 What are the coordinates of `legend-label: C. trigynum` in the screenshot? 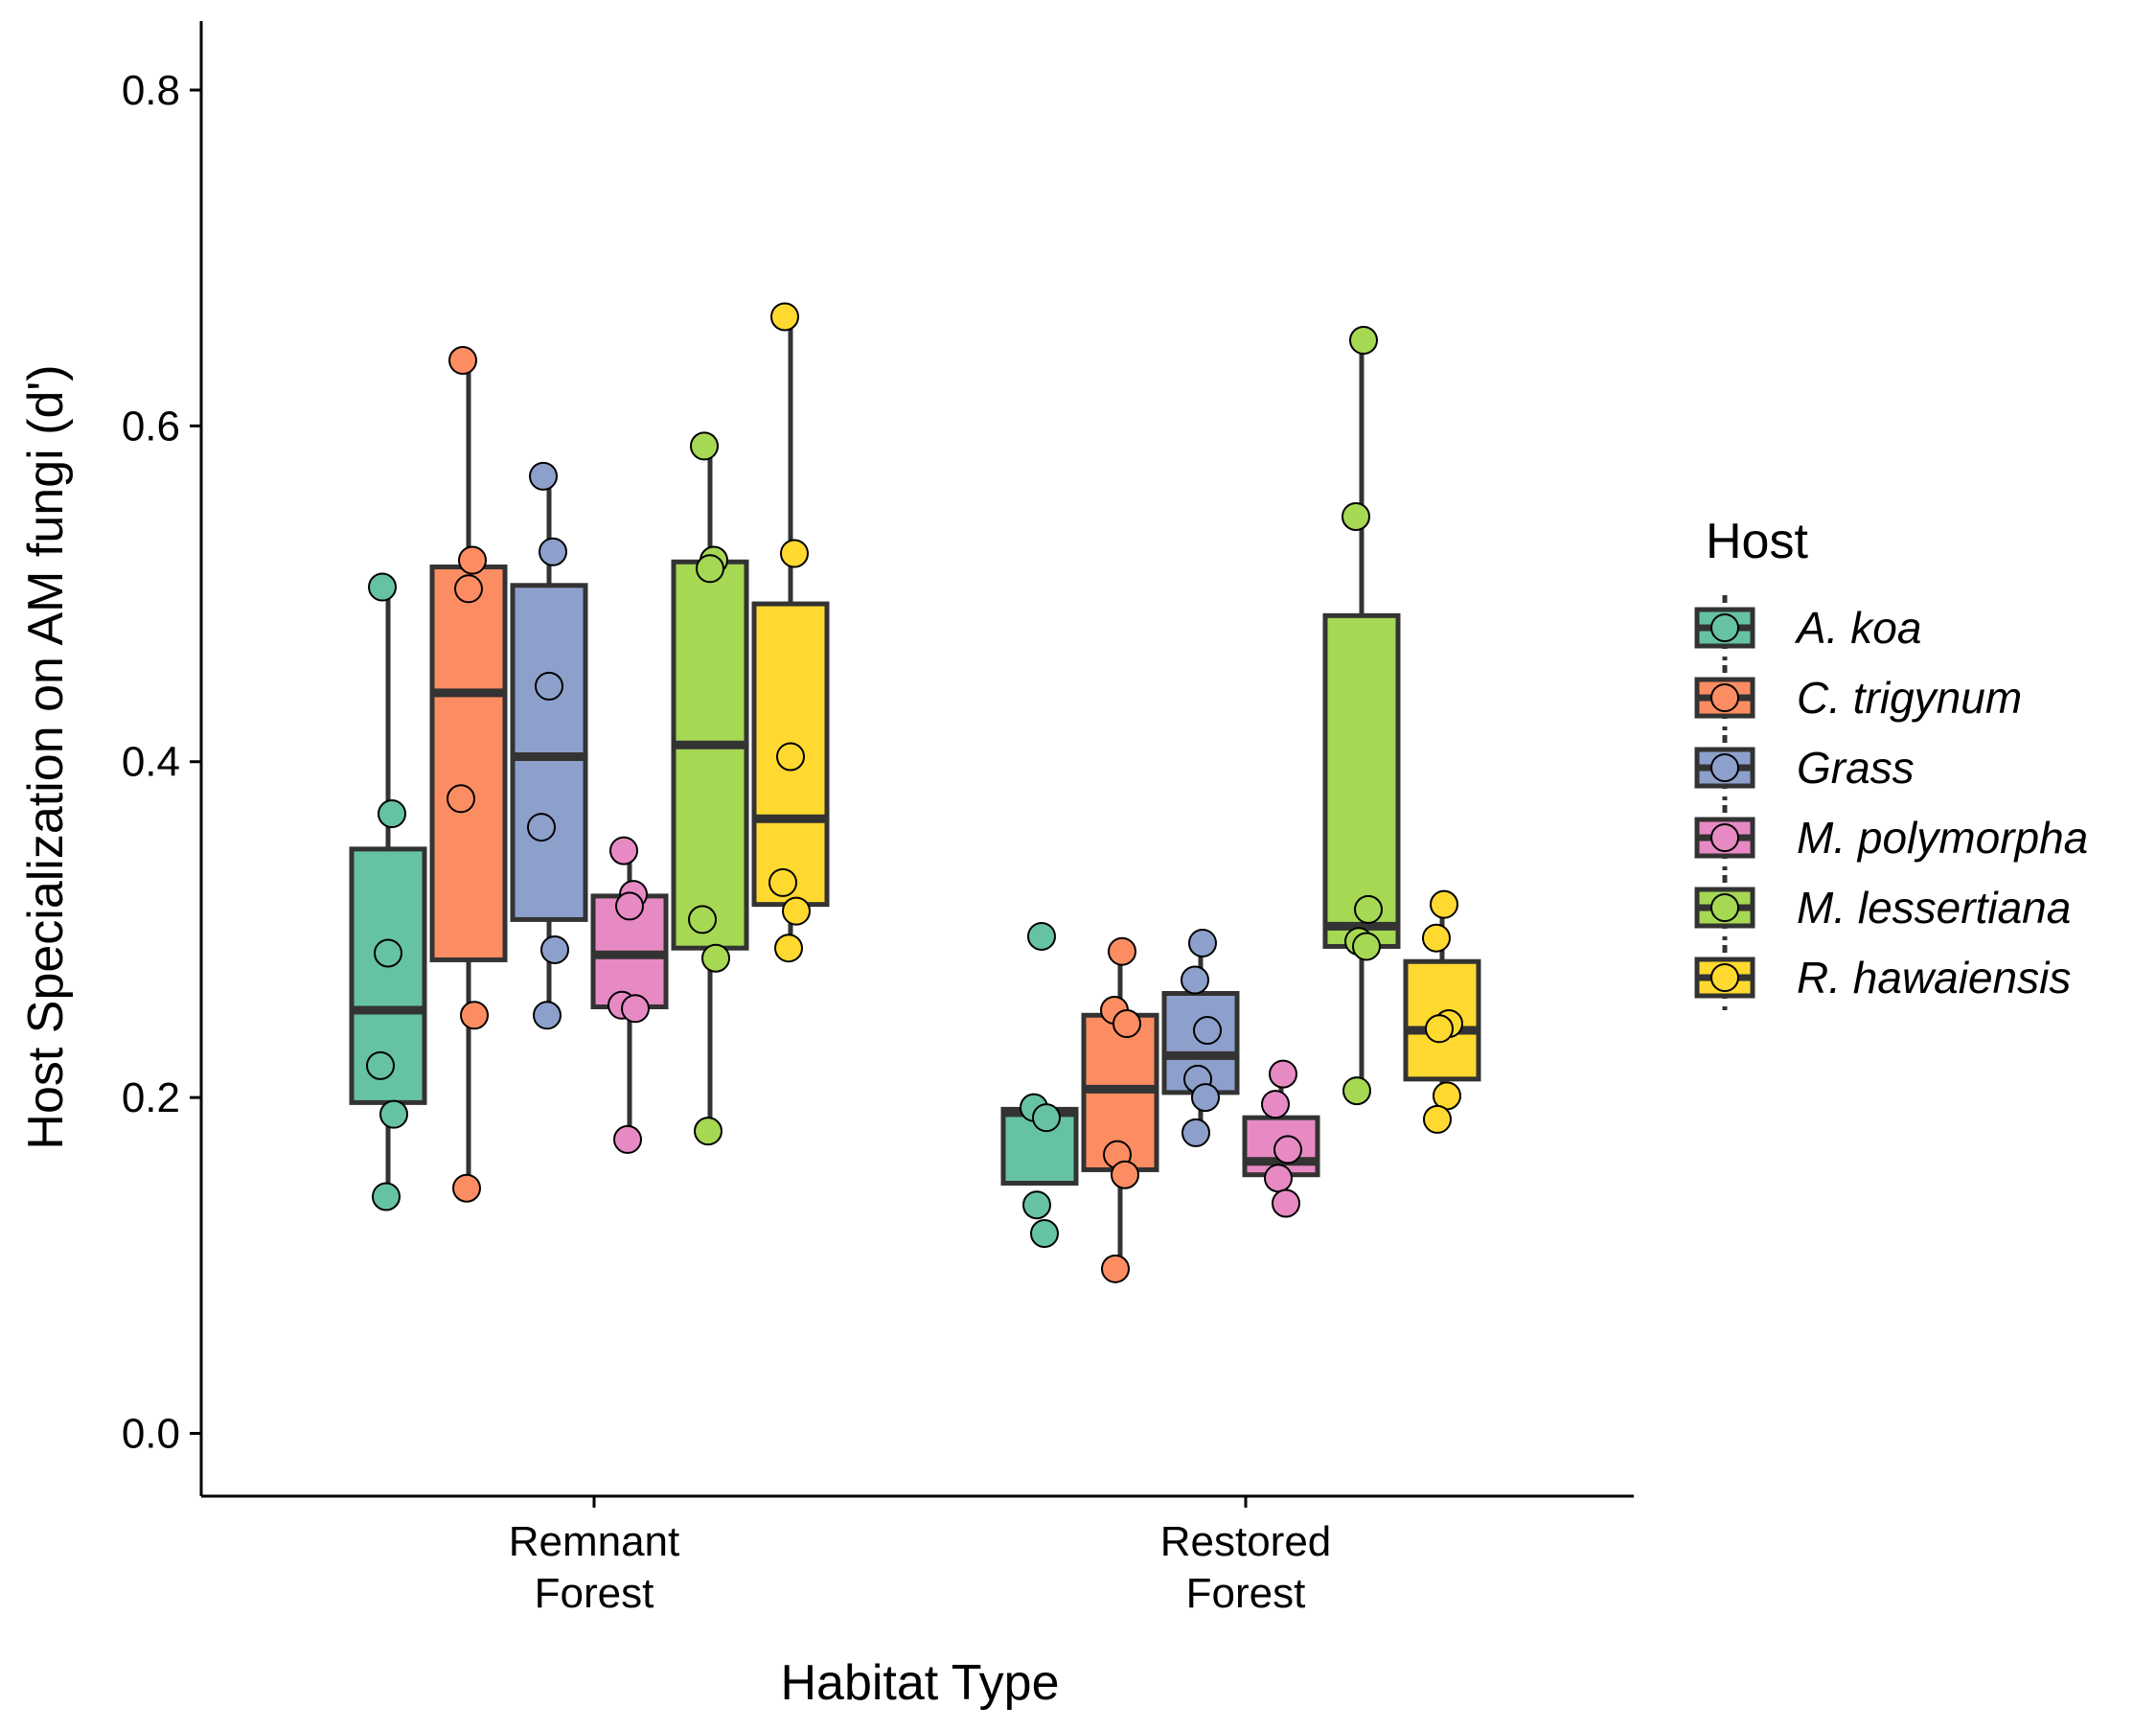 It's located at (1909, 698).